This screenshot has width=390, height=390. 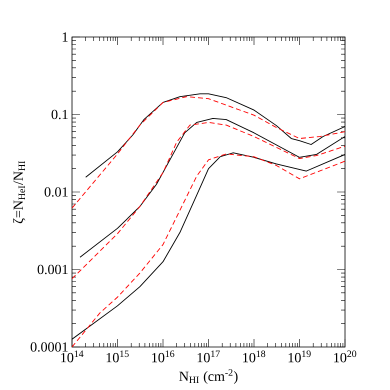 What do you see at coordinates (53, 269) in the screenshot?
I see `y-tick-label: 0.001` at bounding box center [53, 269].